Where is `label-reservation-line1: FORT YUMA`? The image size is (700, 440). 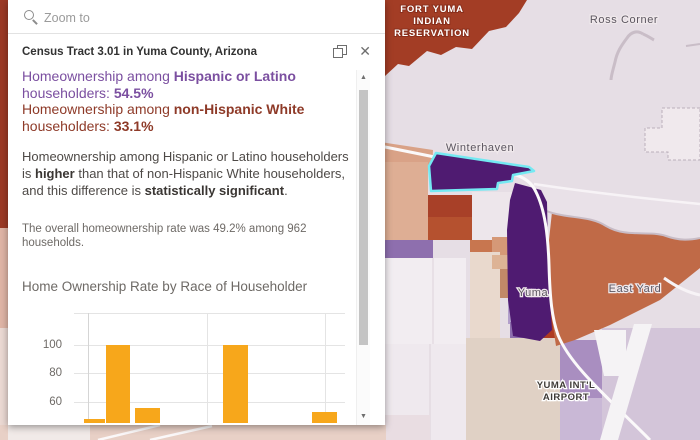 label-reservation-line1: FORT YUMA is located at coordinates (432, 9).